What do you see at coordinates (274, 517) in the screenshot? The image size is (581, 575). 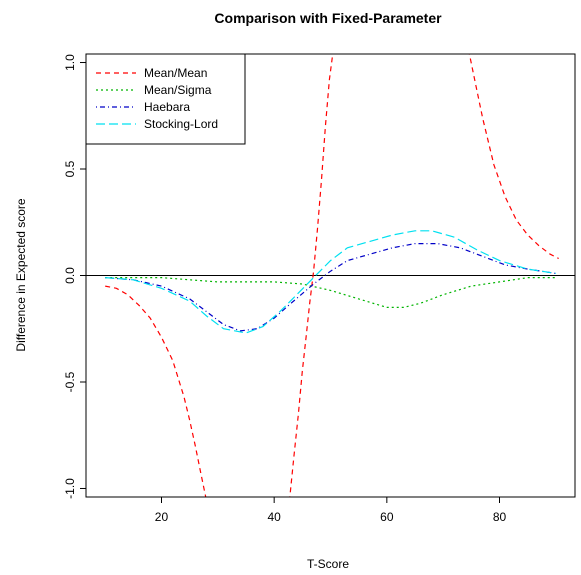 I see `x-tick-label: 40` at bounding box center [274, 517].